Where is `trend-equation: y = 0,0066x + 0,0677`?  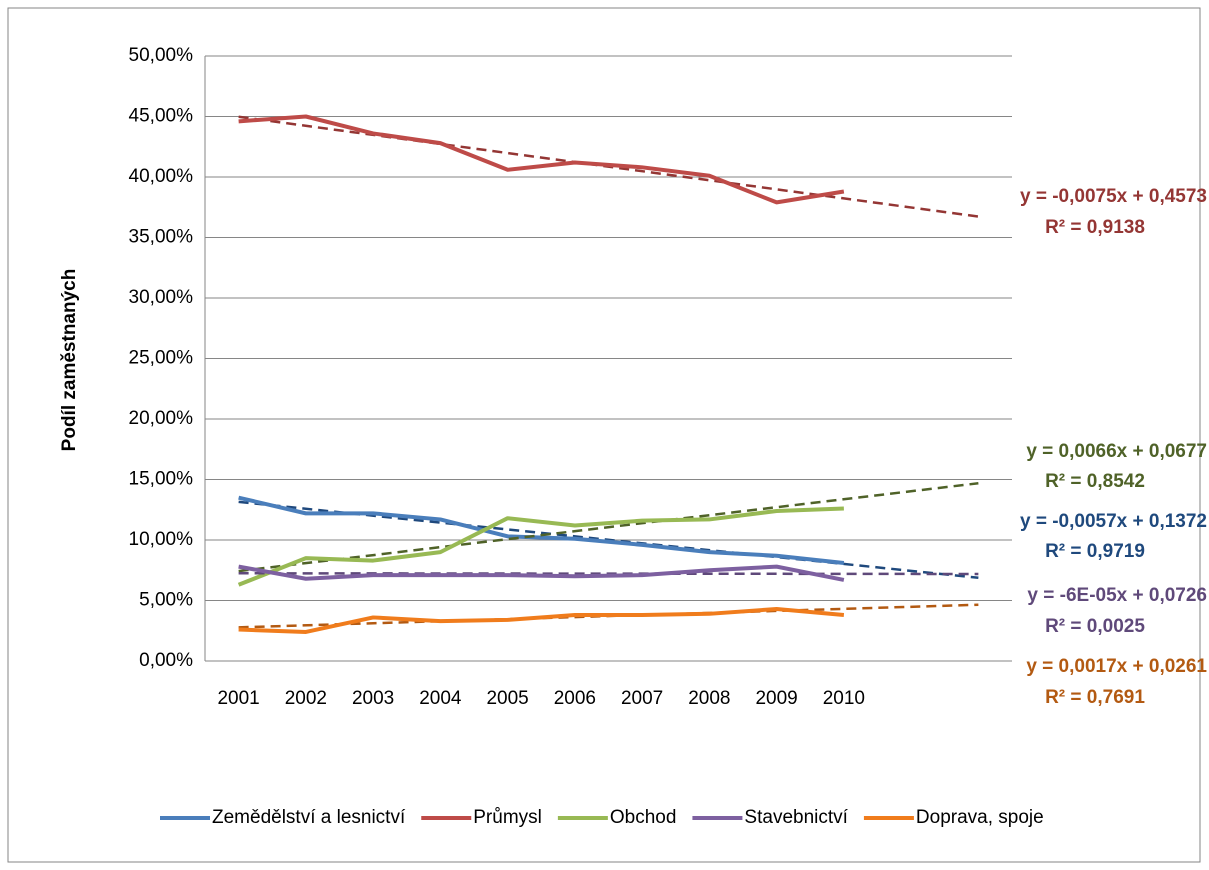
trend-equation: y = 0,0066x + 0,0677 is located at coordinates (1116, 451).